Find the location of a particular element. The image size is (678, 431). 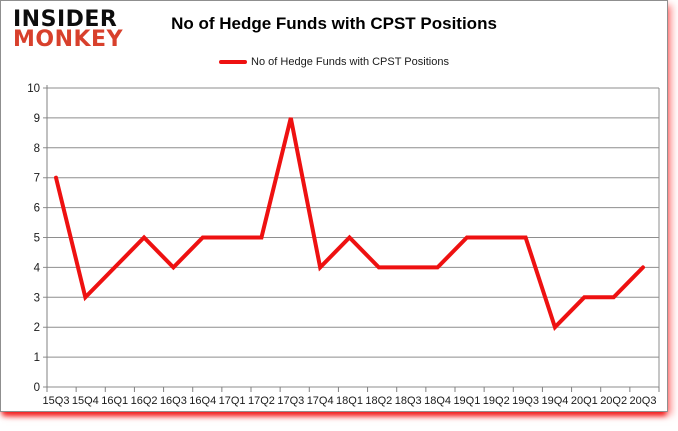

x-tick-label: 16Q3 is located at coordinates (173, 401).